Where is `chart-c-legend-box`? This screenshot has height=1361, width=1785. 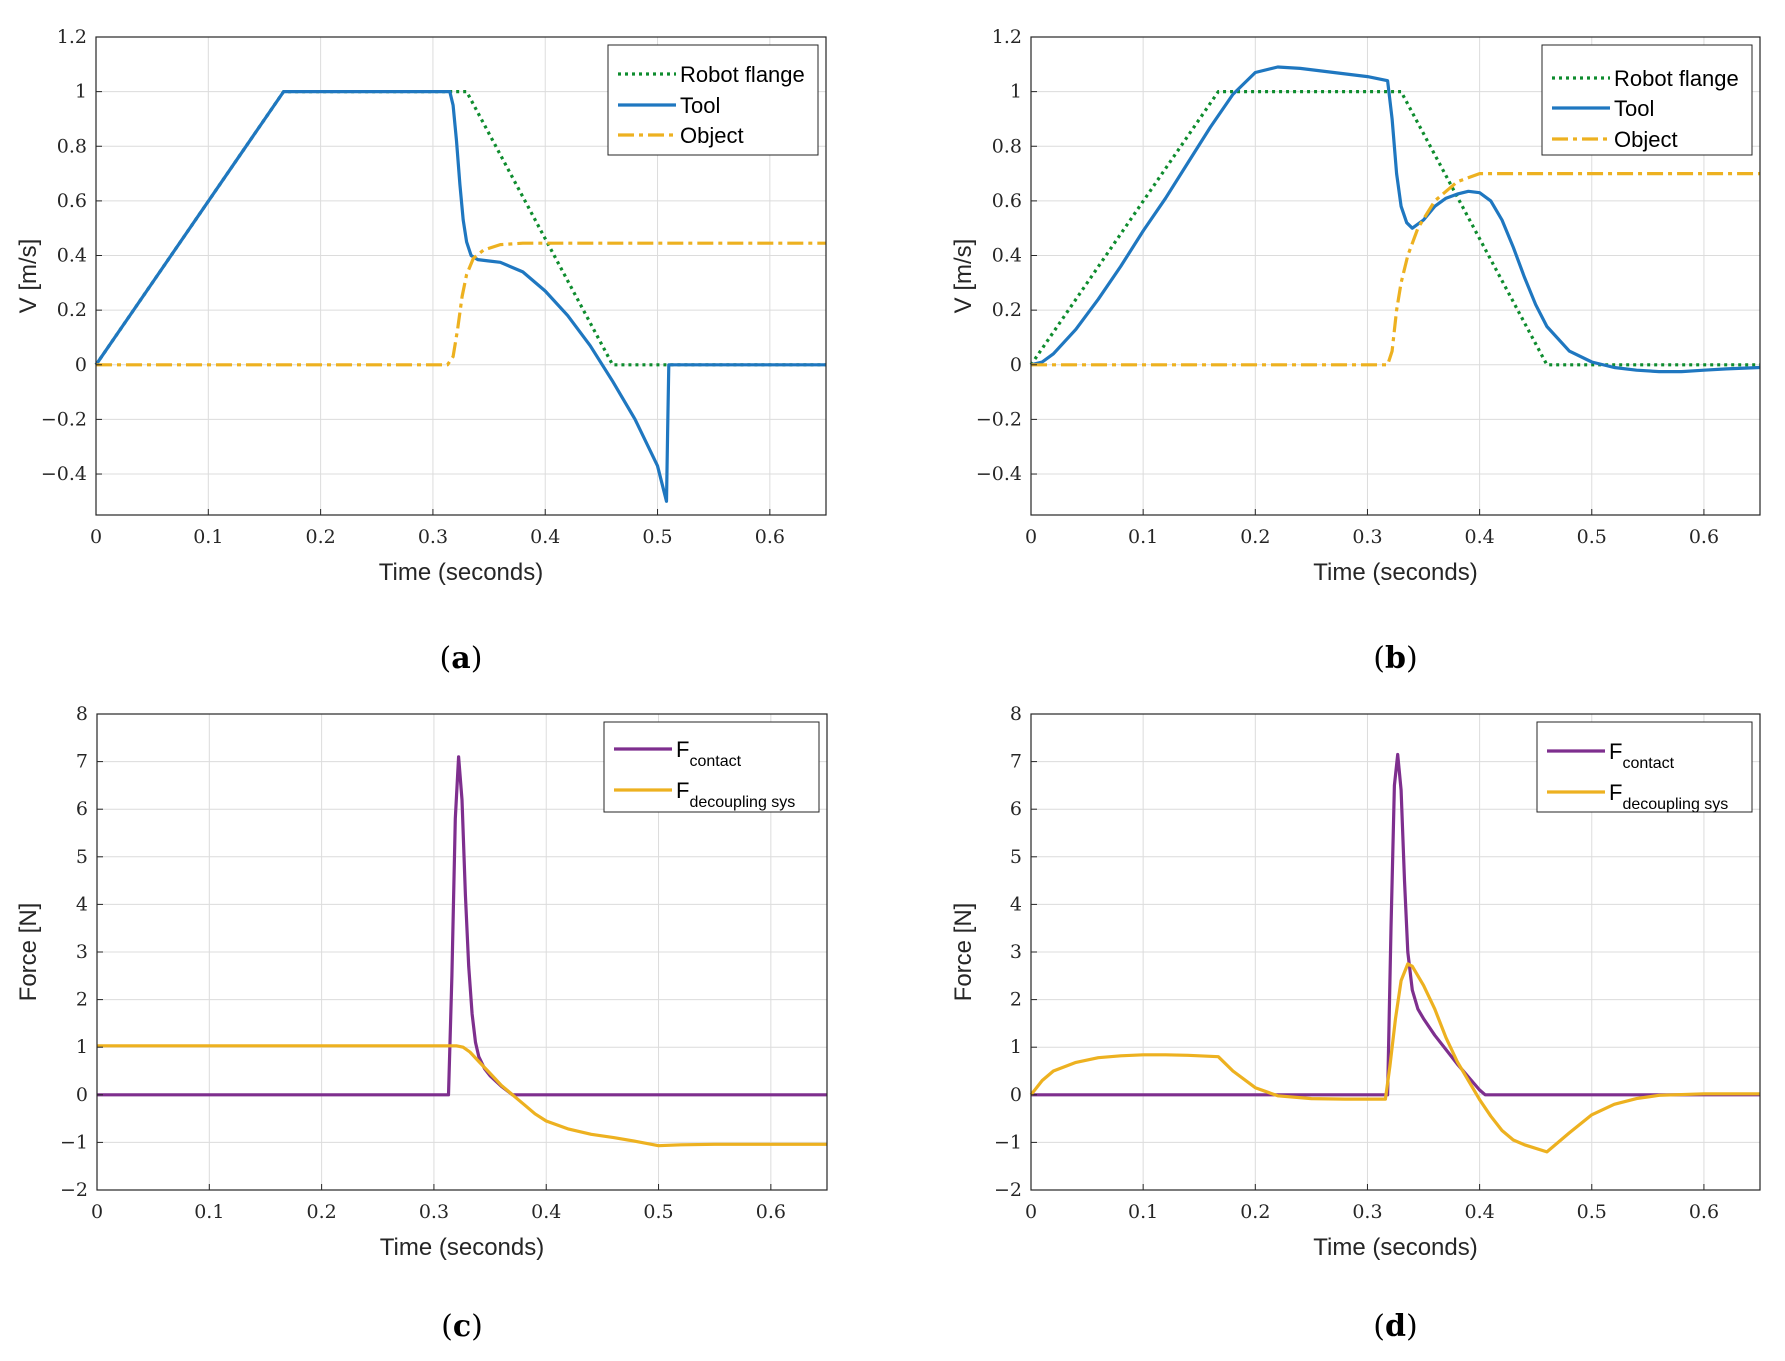 chart-c-legend-box is located at coordinates (711, 767).